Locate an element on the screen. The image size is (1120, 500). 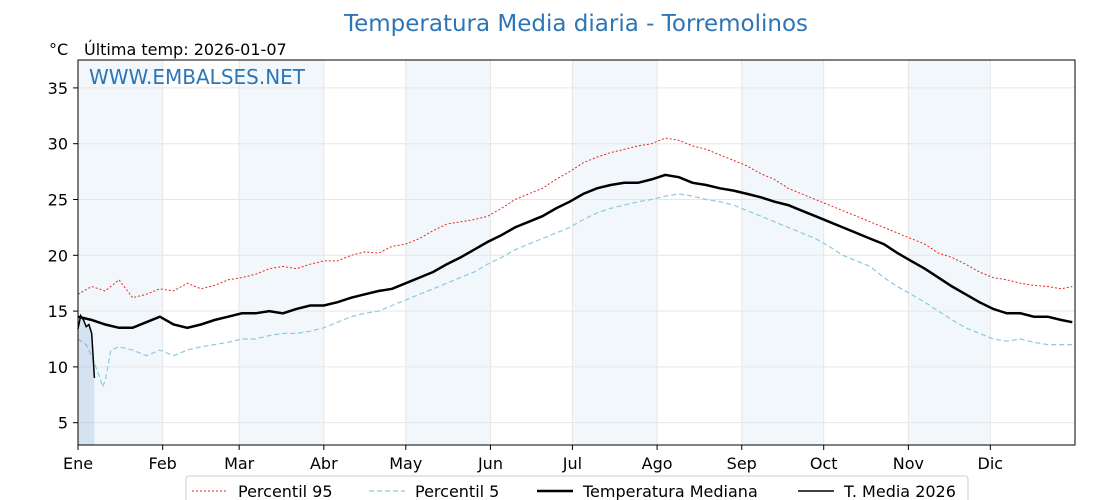
legend-label-median: Temperatura Mediana is located at coordinates (670, 491).